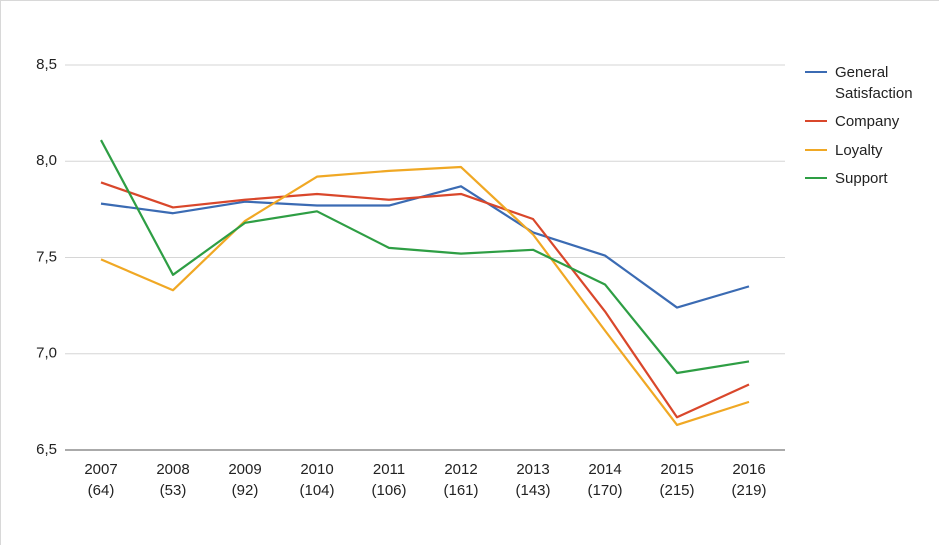  What do you see at coordinates (749, 480) in the screenshot?
I see `x-tick-label: 2016 (219)` at bounding box center [749, 480].